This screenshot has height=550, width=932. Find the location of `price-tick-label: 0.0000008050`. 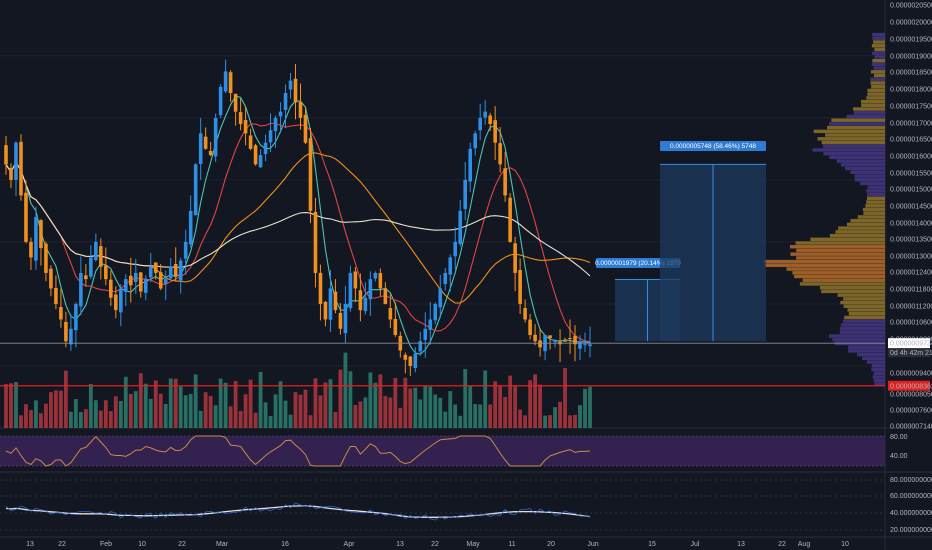

price-tick-label: 0.0000008050 is located at coordinates (911, 395).